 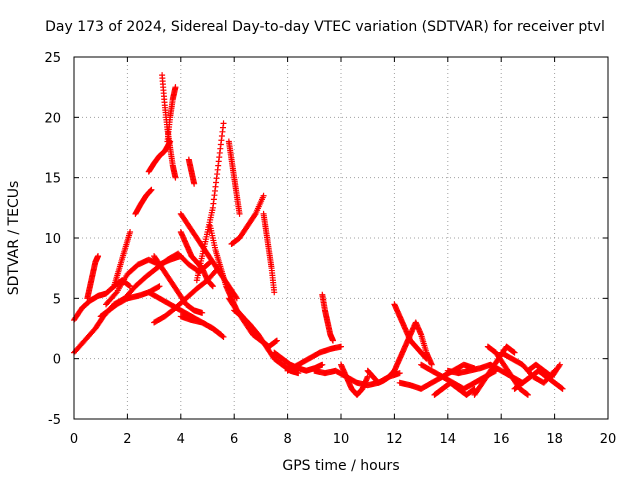 What do you see at coordinates (52, 179) in the screenshot?
I see `y-tick-label: 15` at bounding box center [52, 179].